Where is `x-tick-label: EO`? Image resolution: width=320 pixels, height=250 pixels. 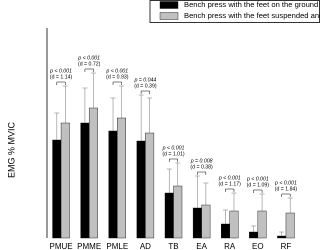 x-tick-label: EO is located at coordinates (258, 246).